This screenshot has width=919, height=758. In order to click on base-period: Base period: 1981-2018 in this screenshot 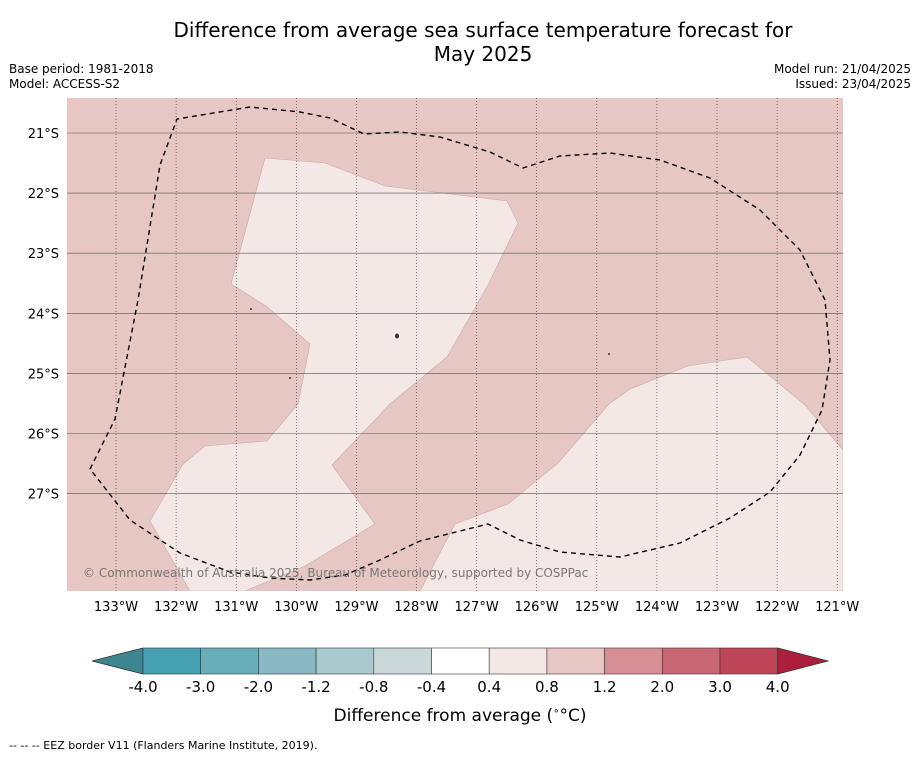, I will do `click(81, 69)`.